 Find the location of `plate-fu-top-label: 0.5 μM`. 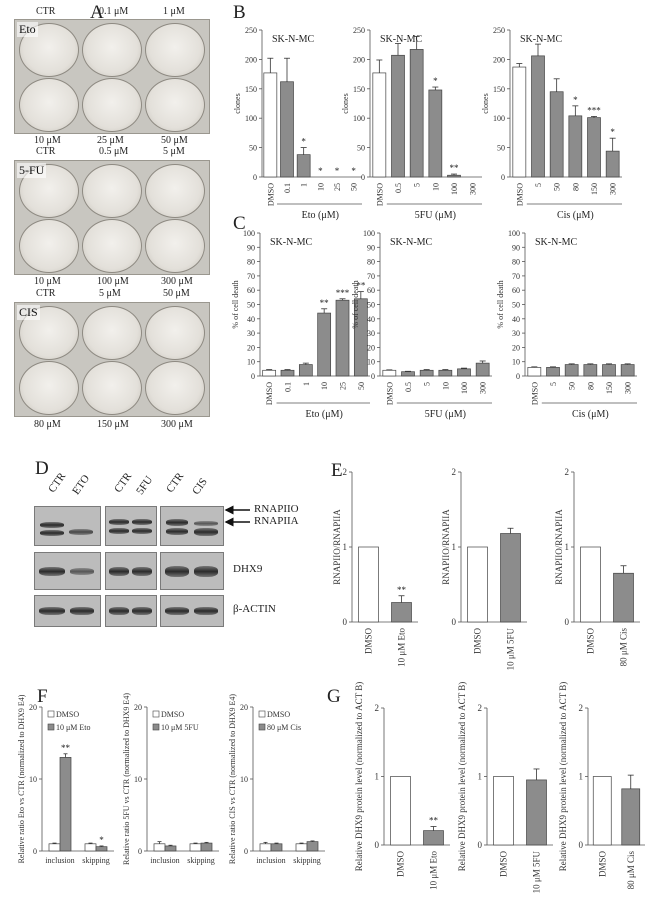

plate-fu-top-label: 0.5 μM is located at coordinates (114, 151).